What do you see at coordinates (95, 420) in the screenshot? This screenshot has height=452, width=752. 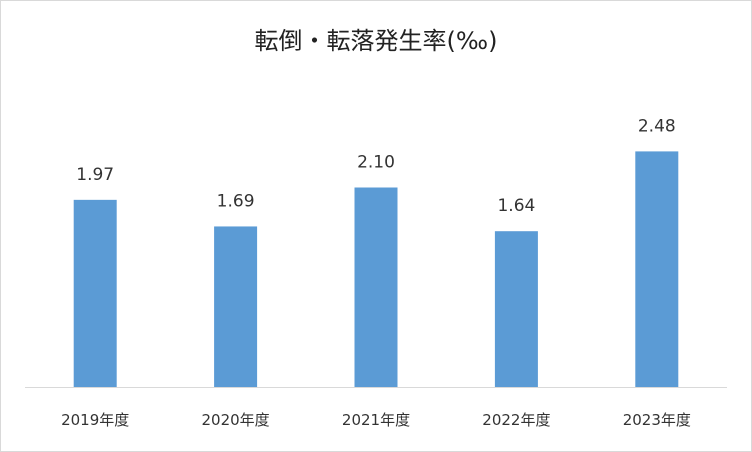 I see `x-tick-label-1: 2019年度` at bounding box center [95, 420].